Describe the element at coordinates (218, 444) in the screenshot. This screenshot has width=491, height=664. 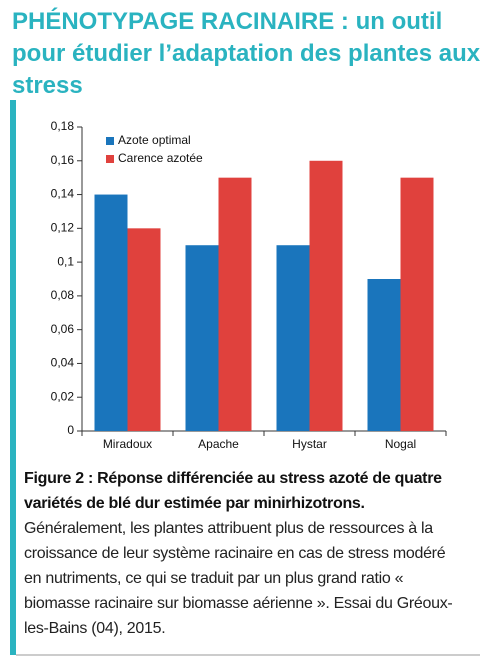
I see `x-tick-label: Apache` at that location.